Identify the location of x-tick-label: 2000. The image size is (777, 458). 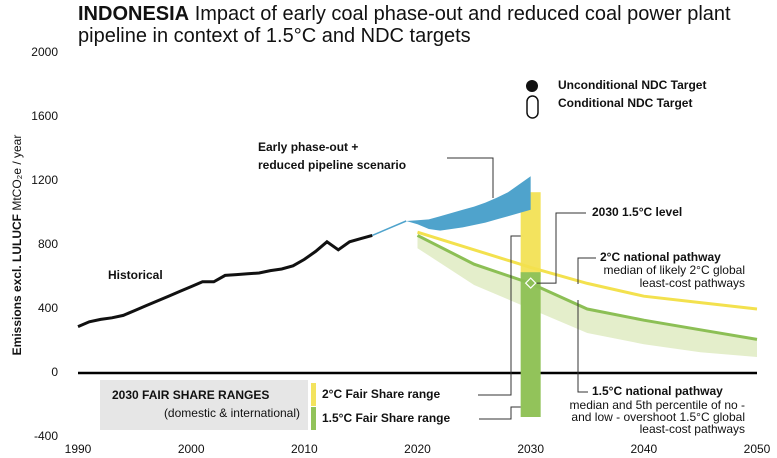
(191, 449).